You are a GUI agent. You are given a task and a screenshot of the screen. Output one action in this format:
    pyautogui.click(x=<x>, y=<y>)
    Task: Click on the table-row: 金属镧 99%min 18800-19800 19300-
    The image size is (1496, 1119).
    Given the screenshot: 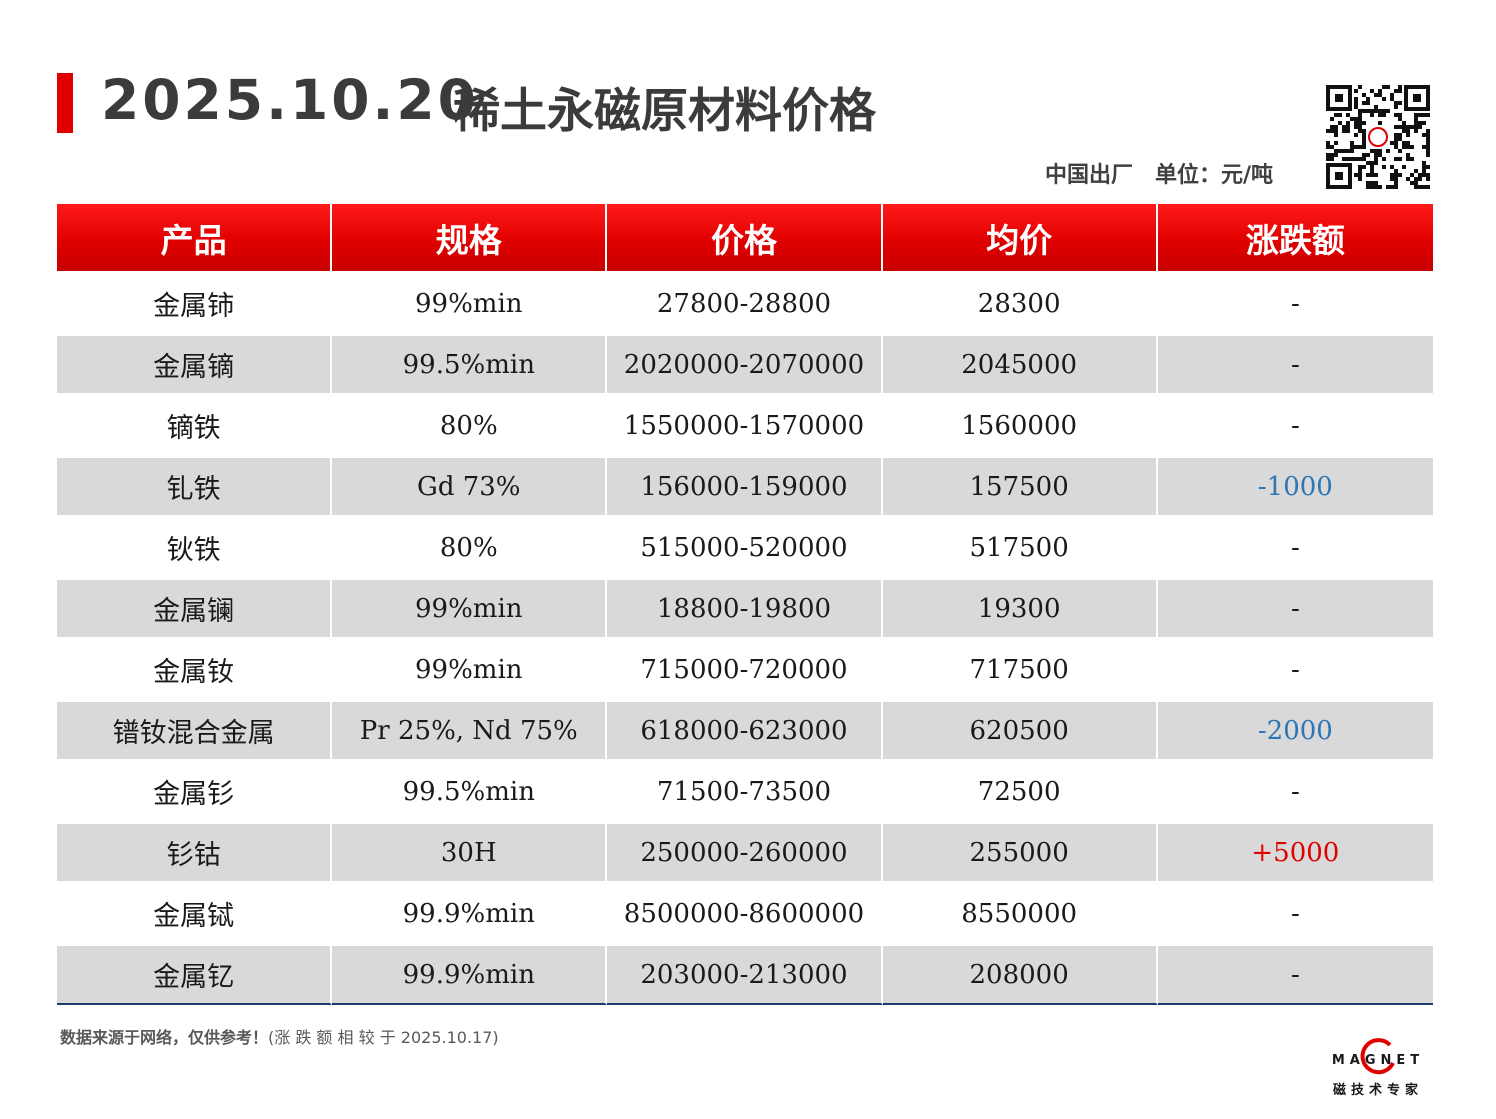 What is the action you would take?
    pyautogui.click(x=745, y=606)
    